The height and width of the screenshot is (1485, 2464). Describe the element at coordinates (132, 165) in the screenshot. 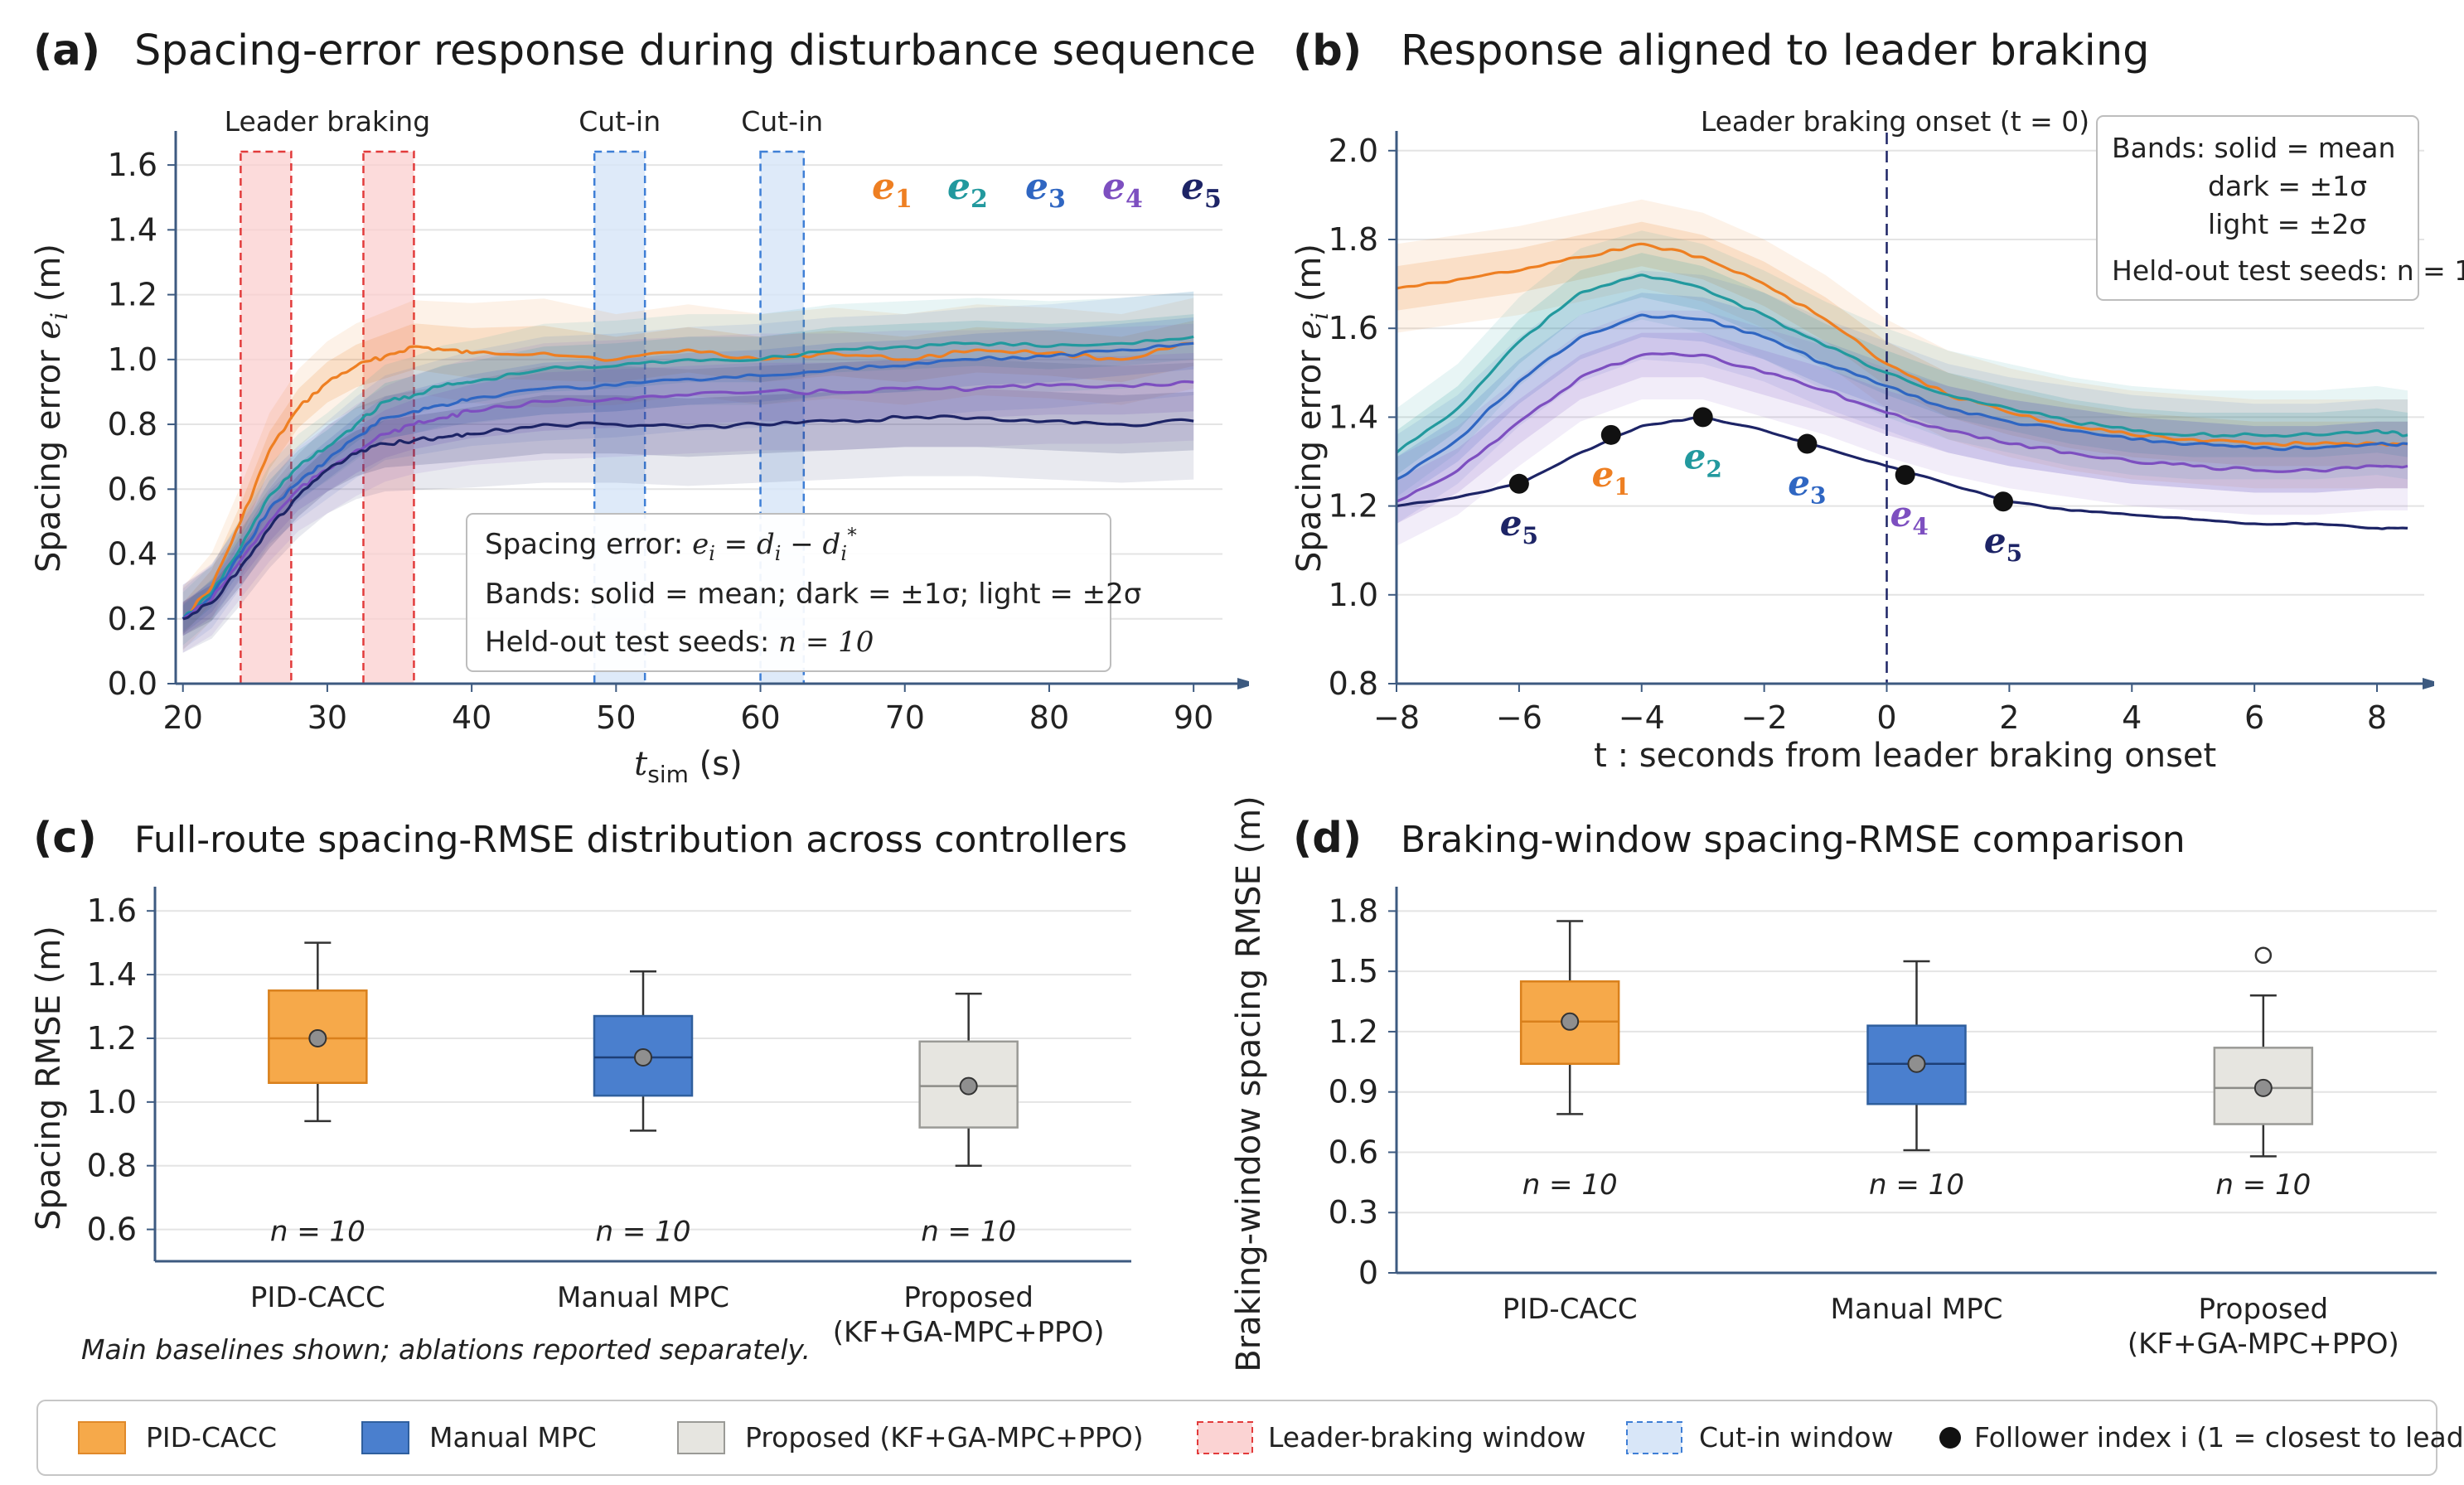

I see `panel-a-ytick: 1.6` at that location.